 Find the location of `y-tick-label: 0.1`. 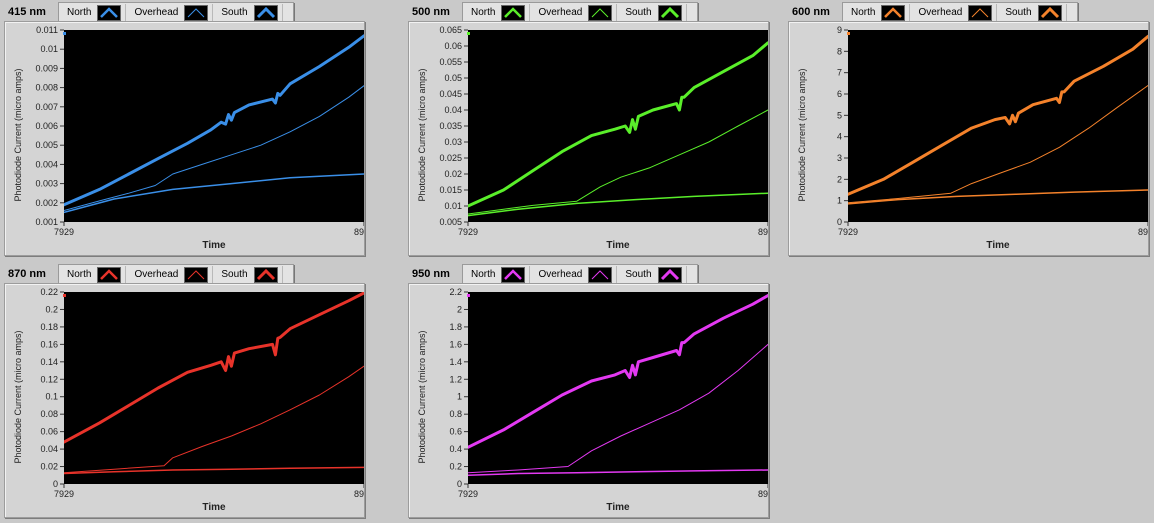

y-tick-label: 0.1 is located at coordinates (51, 397).